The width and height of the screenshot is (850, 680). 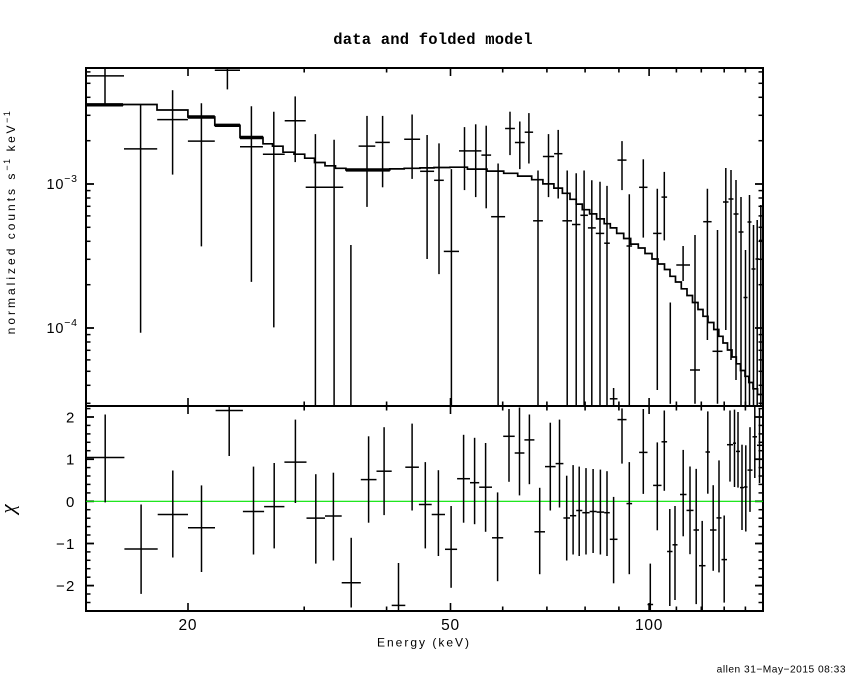 What do you see at coordinates (10, 222) in the screenshot?
I see `svg-text: normalized counts s−1 keV−1` at bounding box center [10, 222].